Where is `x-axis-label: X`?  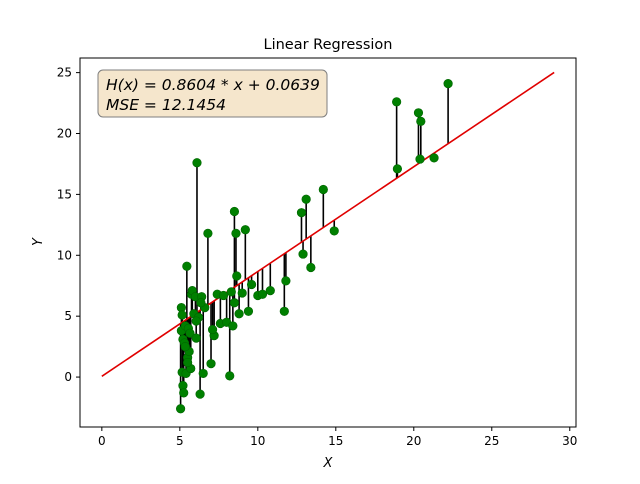
x-axis-label: X is located at coordinates (328, 463).